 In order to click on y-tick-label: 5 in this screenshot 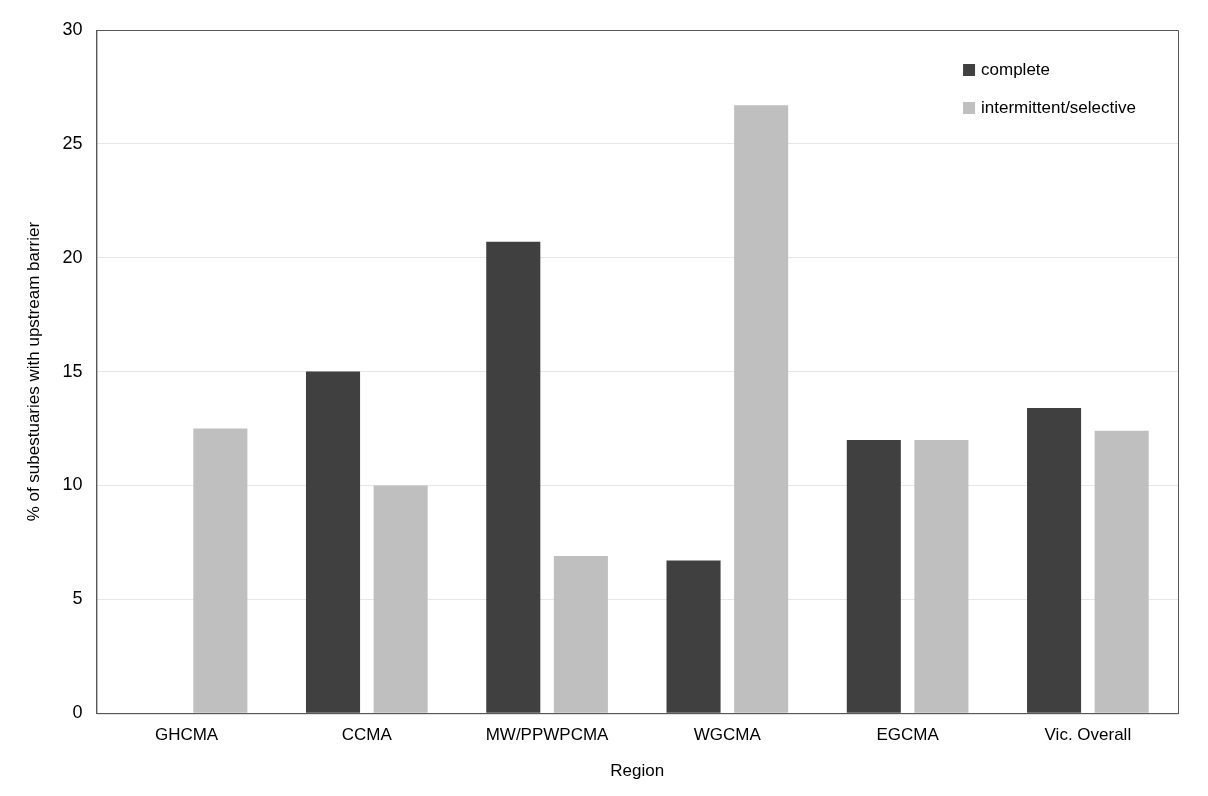, I will do `click(77, 598)`.